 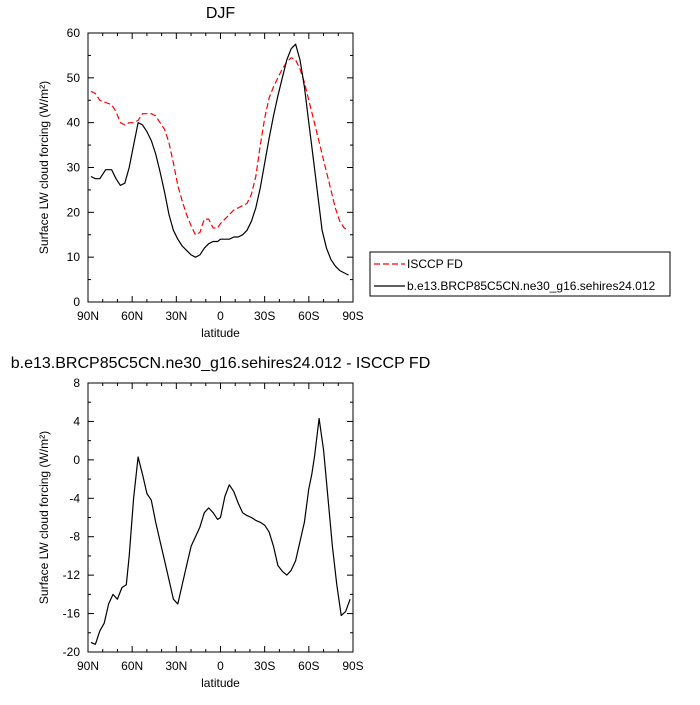 What do you see at coordinates (74, 78) in the screenshot?
I see `y-tick-label: 50` at bounding box center [74, 78].